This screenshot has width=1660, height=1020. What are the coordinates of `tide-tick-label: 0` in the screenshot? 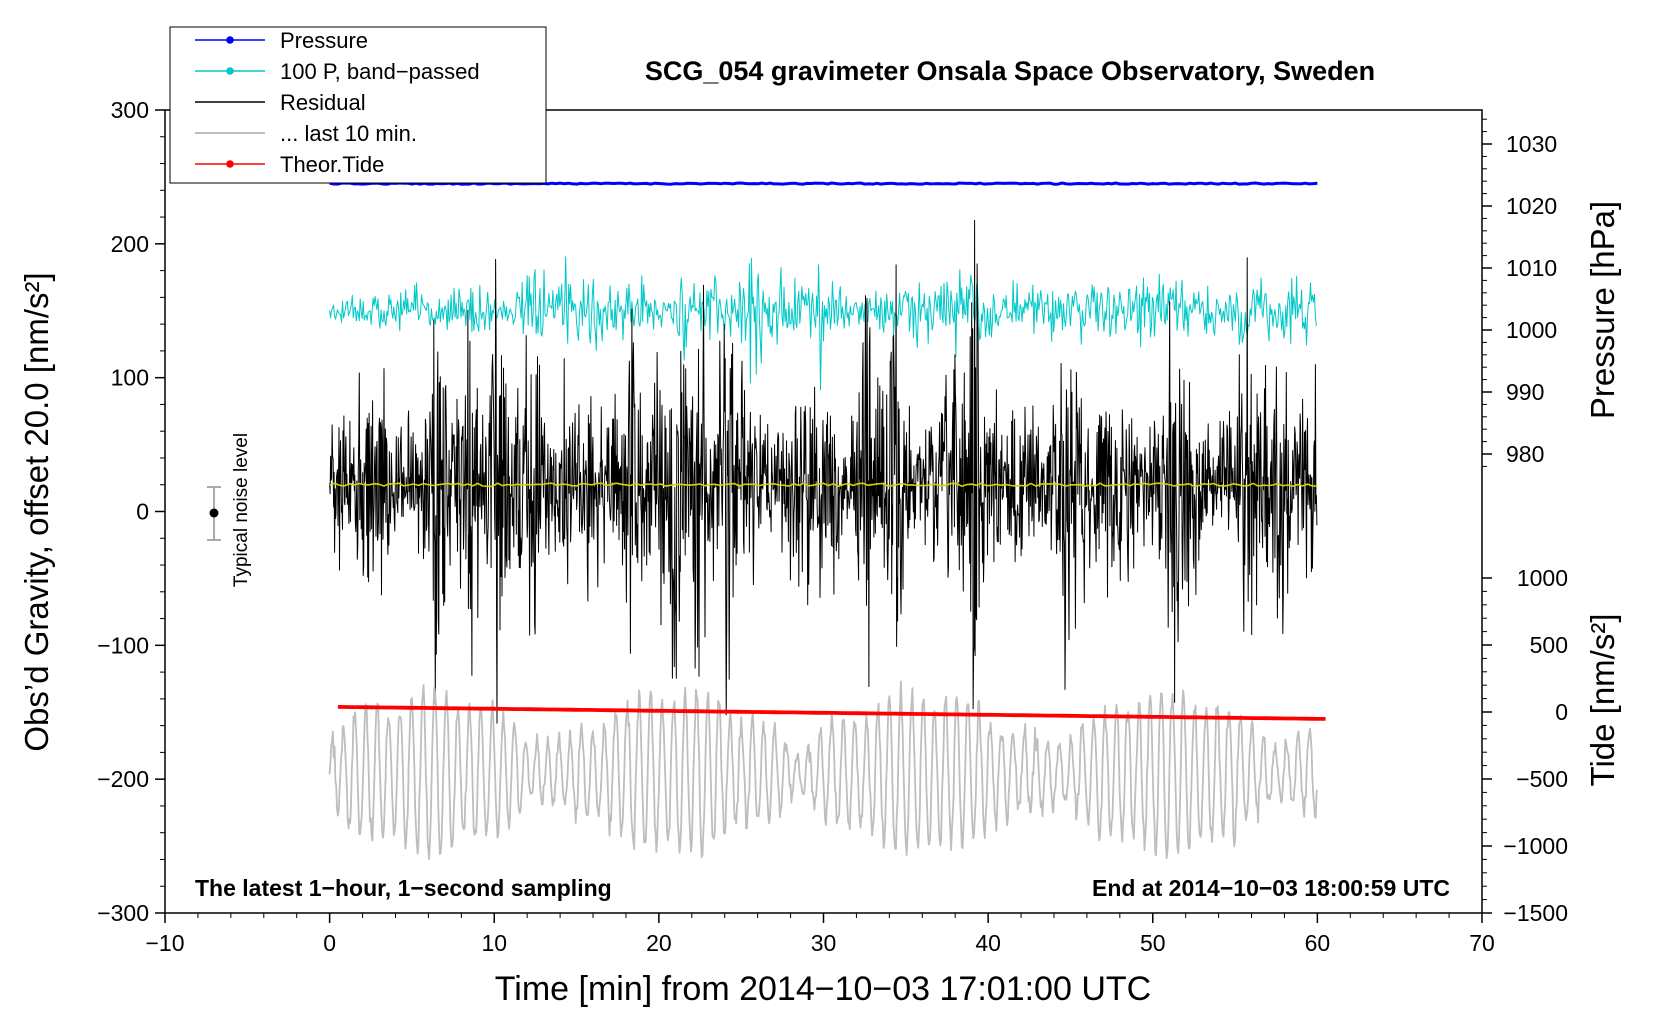 It's located at (1561, 712).